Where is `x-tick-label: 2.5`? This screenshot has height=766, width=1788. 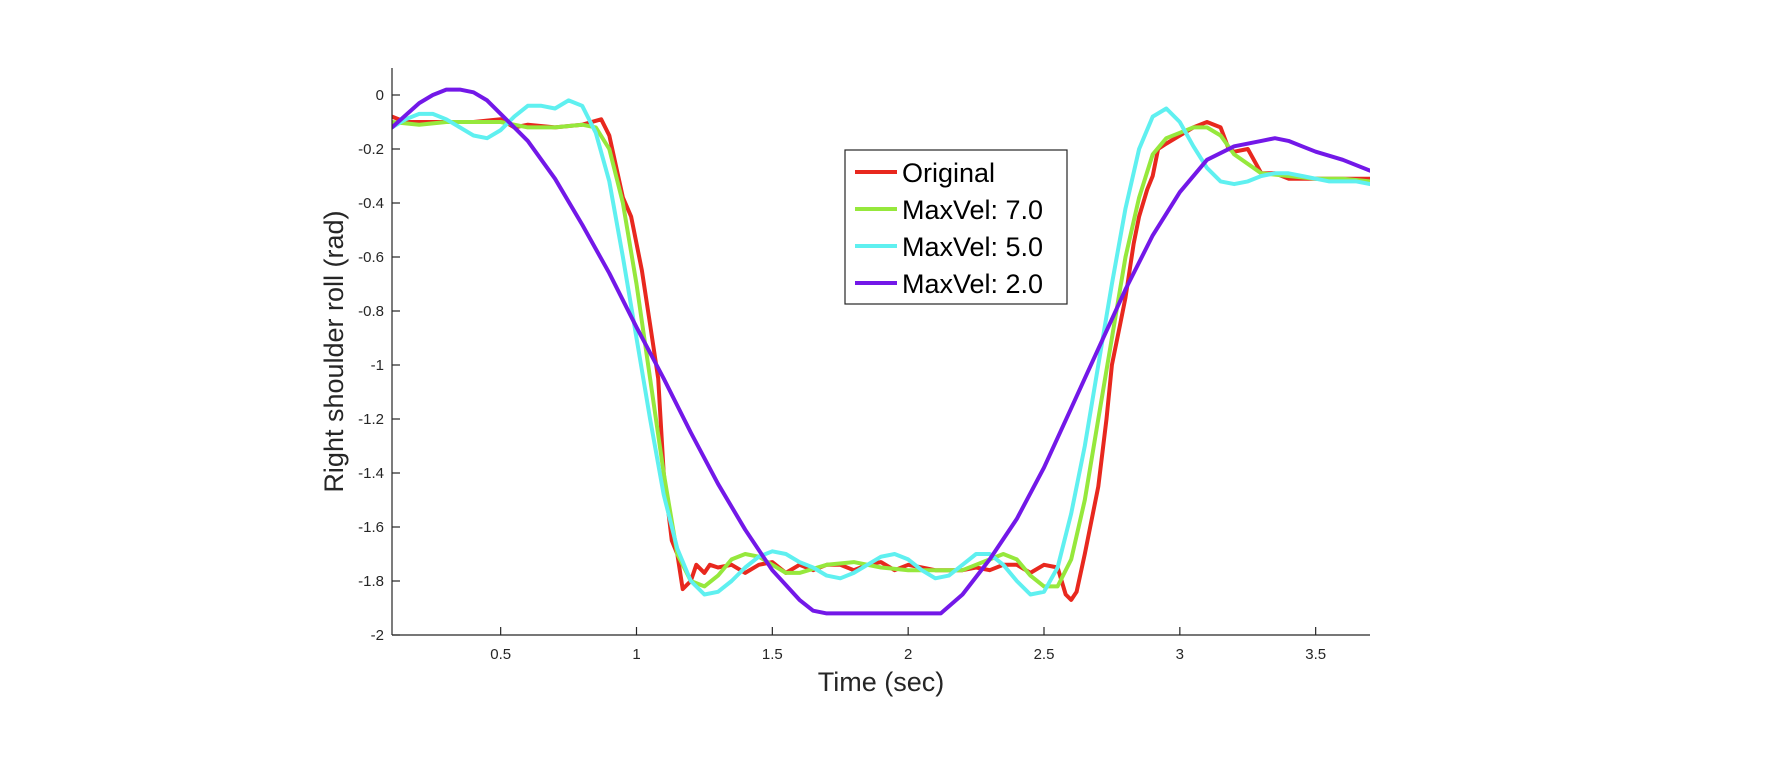
x-tick-label: 2.5 is located at coordinates (1044, 654).